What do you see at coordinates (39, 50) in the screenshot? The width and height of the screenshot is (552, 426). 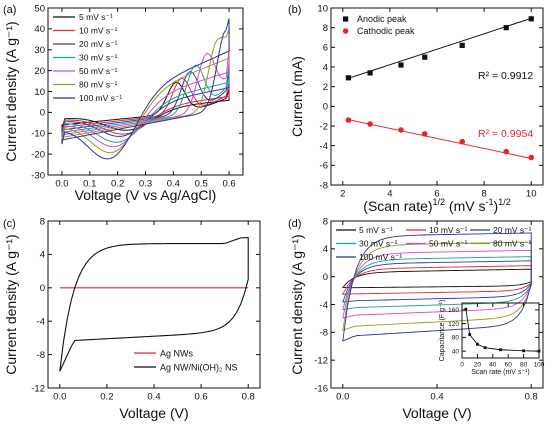 I see `panel-a-ytick-label: 30` at bounding box center [39, 50].